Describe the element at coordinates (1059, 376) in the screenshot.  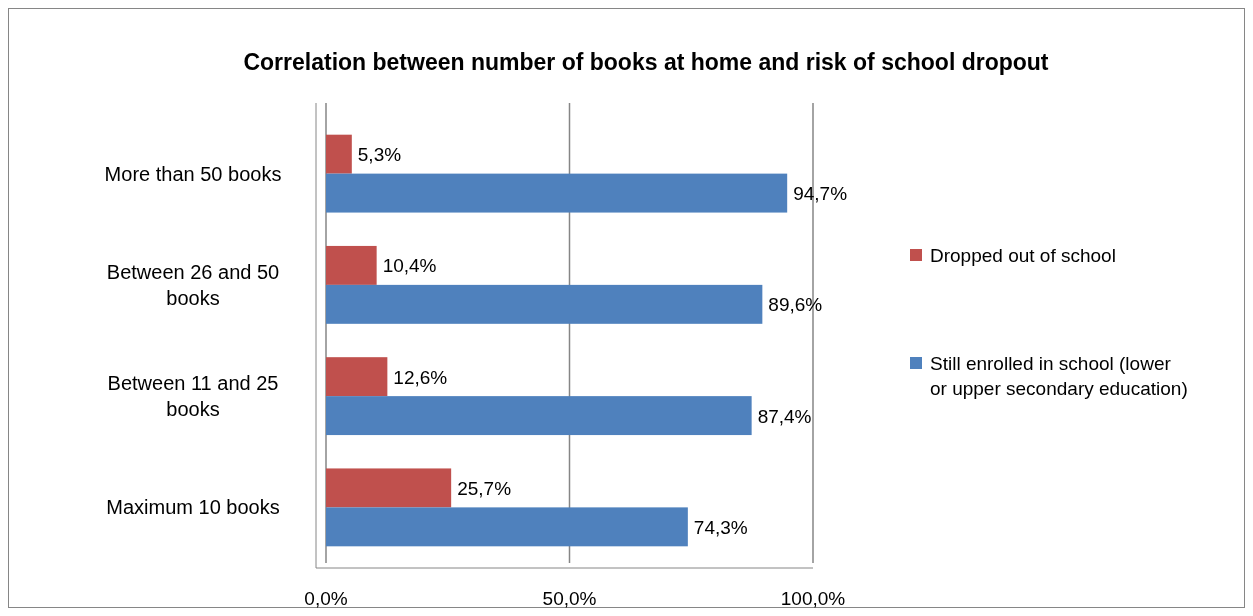
I see `legend-label: Still enrolled in school (lower or upper secondary education)` at that location.